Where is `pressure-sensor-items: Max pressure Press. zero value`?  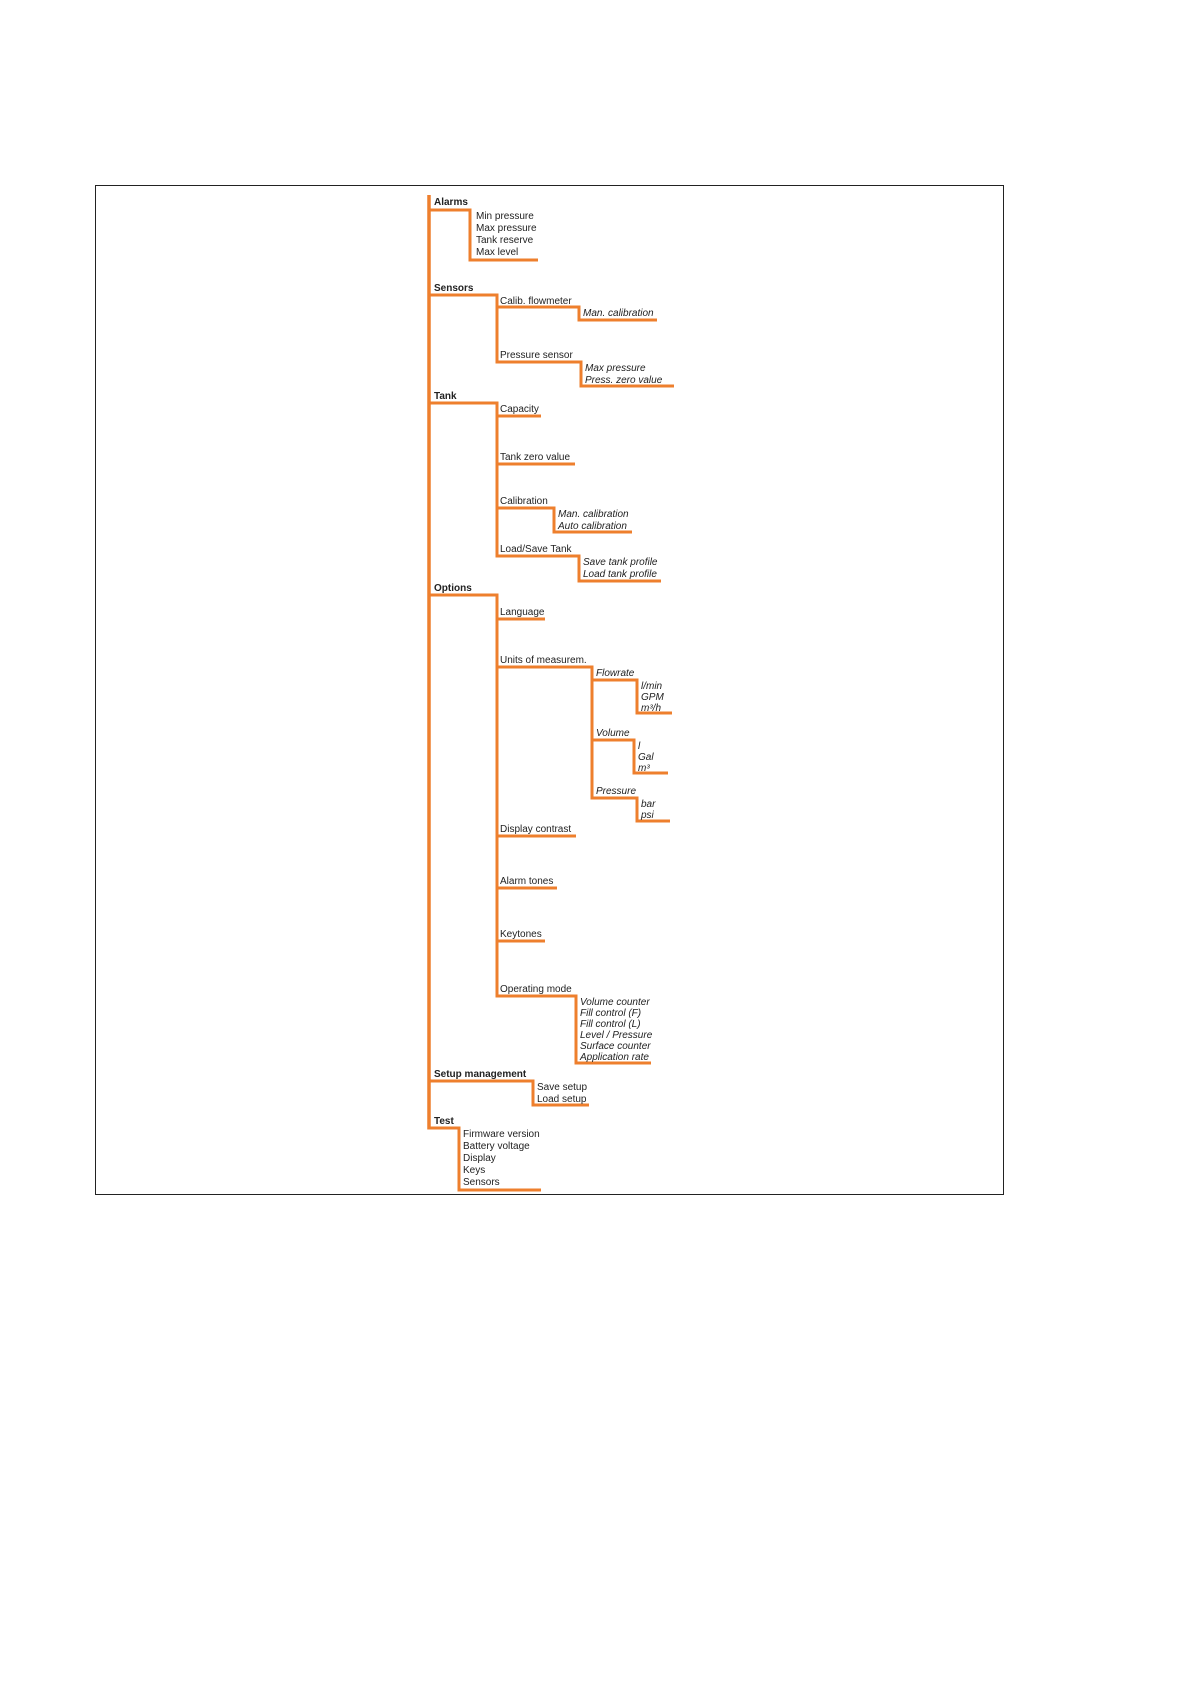 pressure-sensor-items: Max pressure Press. zero value is located at coordinates (623, 375).